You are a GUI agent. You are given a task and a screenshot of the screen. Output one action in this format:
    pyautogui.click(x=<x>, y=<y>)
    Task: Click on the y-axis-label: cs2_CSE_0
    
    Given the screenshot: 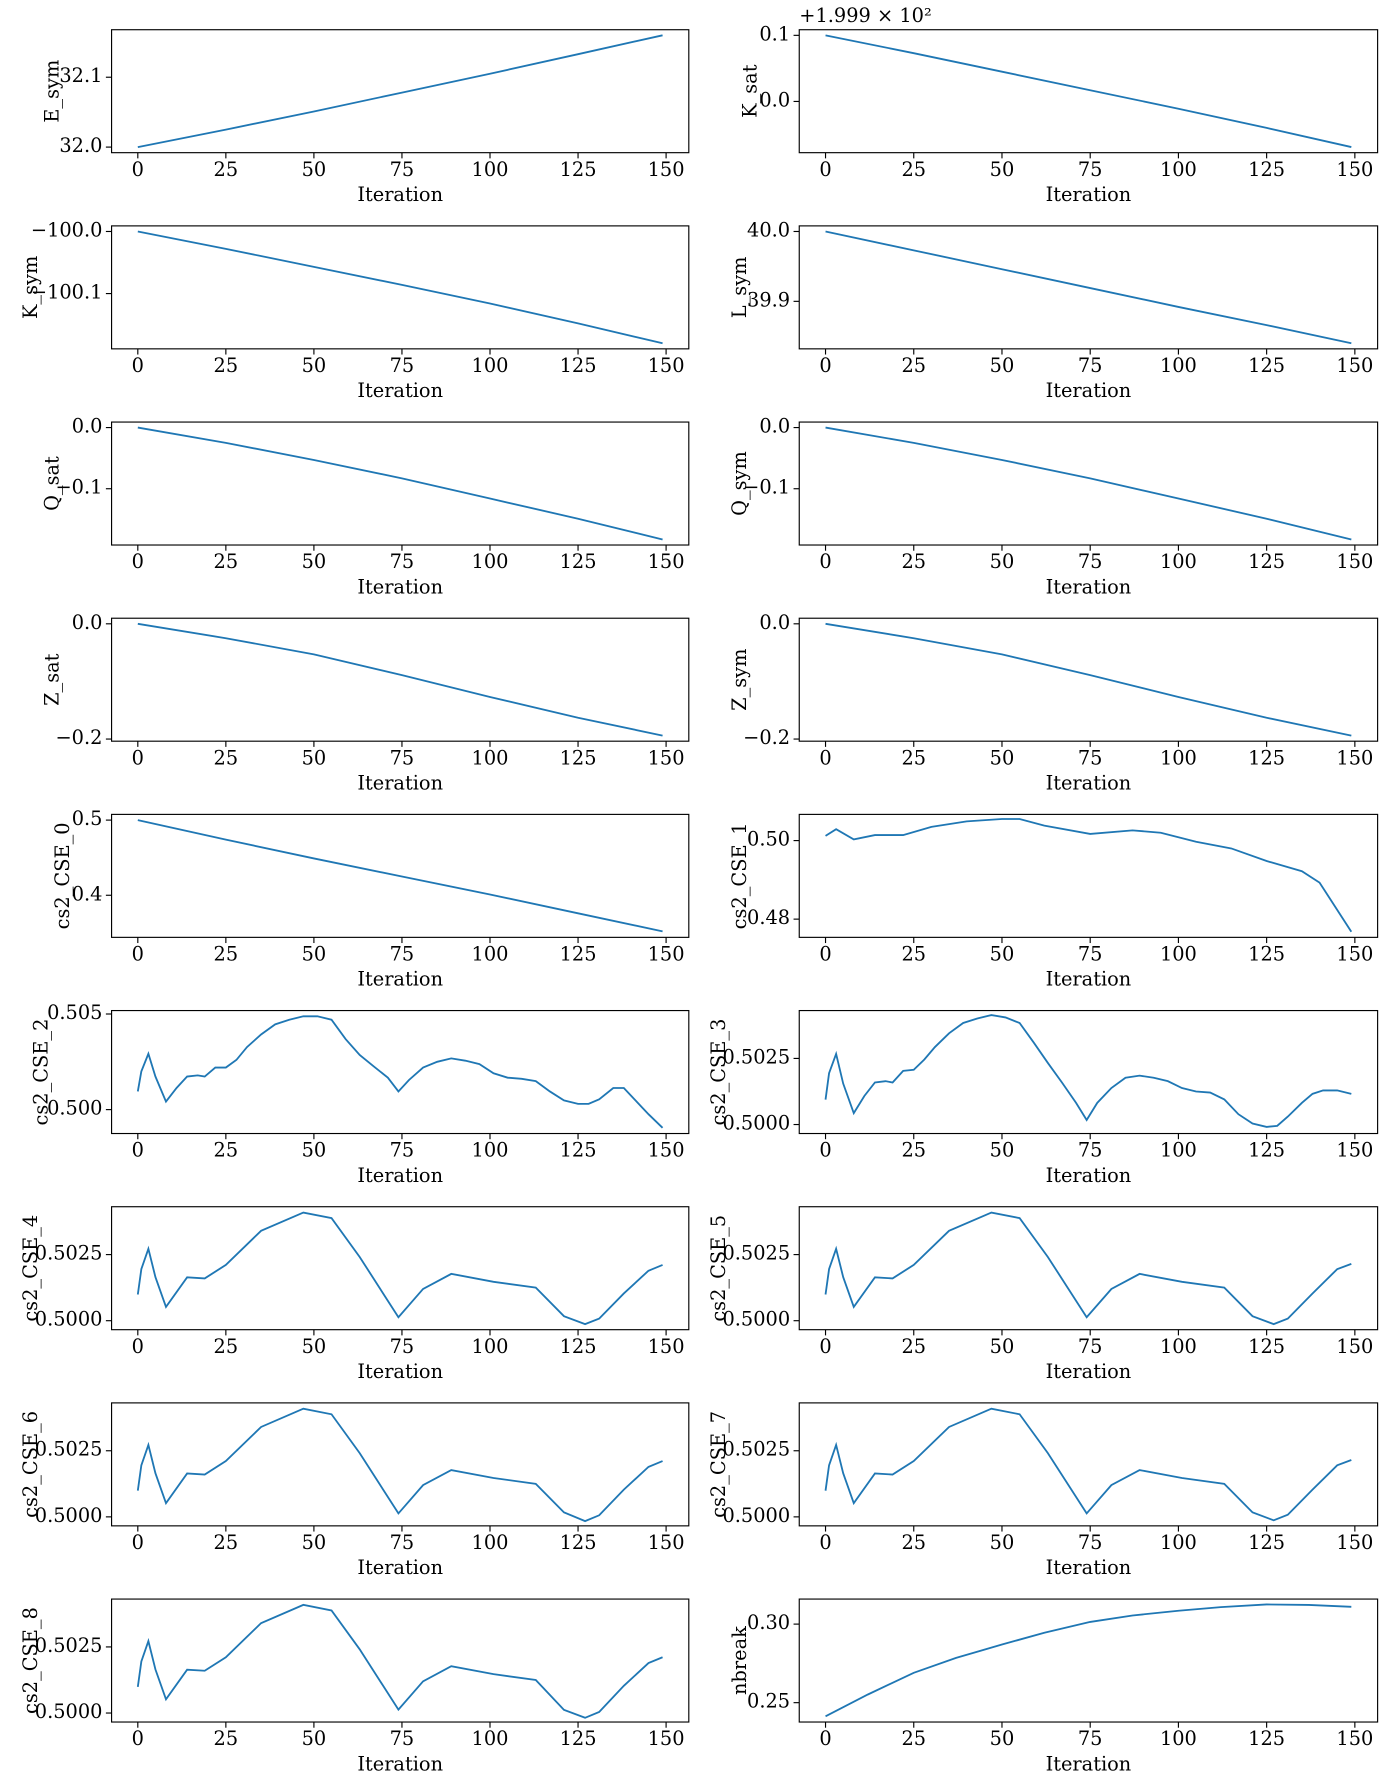 What is the action you would take?
    pyautogui.click(x=62, y=875)
    